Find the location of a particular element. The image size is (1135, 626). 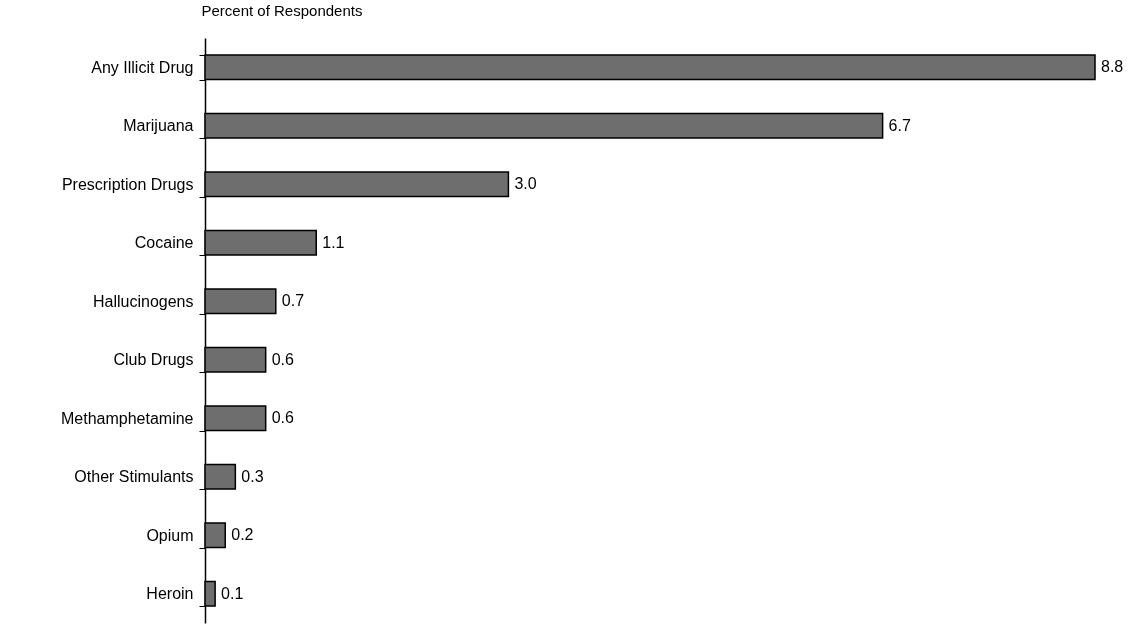

data-label: 6.7 is located at coordinates (899, 125).